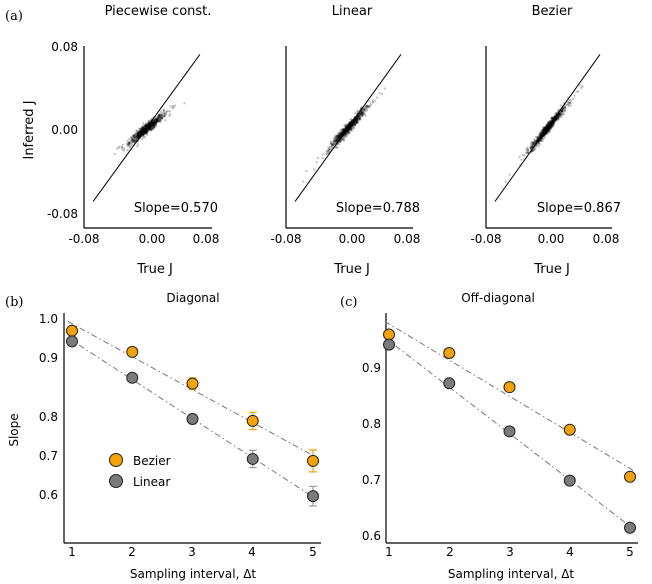  I want to click on data-point-linear, so click(509, 431).